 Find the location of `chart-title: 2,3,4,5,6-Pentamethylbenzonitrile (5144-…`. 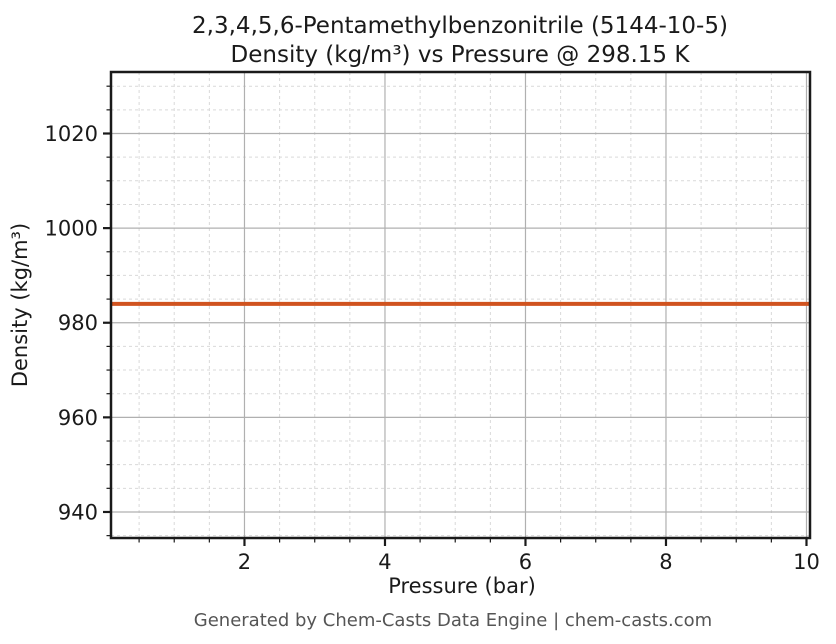

chart-title: 2,3,4,5,6-Pentamethylbenzonitrile (5144-… is located at coordinates (460, 26).